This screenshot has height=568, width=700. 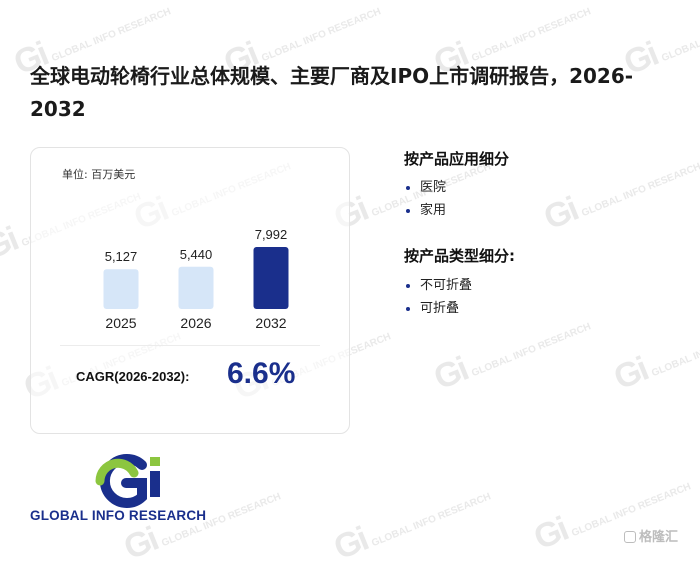 What do you see at coordinates (270, 323) in the screenshot?
I see `x-tick-label: 2032` at bounding box center [270, 323].